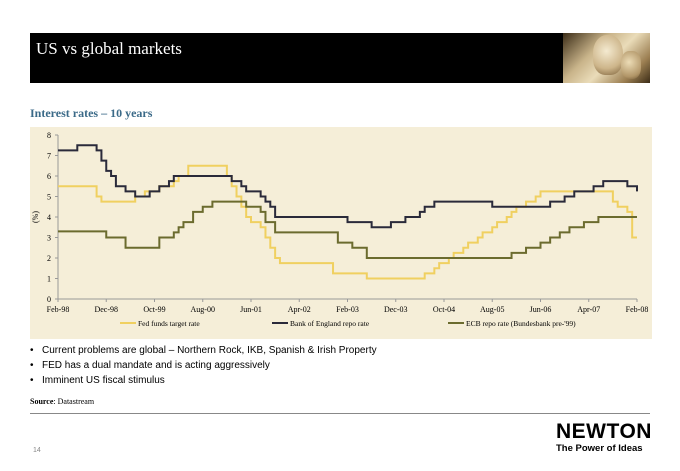 This screenshot has height=471, width=680. What do you see at coordinates (203, 309) in the screenshot?
I see `x-tick-label: Aug-00` at bounding box center [203, 309].